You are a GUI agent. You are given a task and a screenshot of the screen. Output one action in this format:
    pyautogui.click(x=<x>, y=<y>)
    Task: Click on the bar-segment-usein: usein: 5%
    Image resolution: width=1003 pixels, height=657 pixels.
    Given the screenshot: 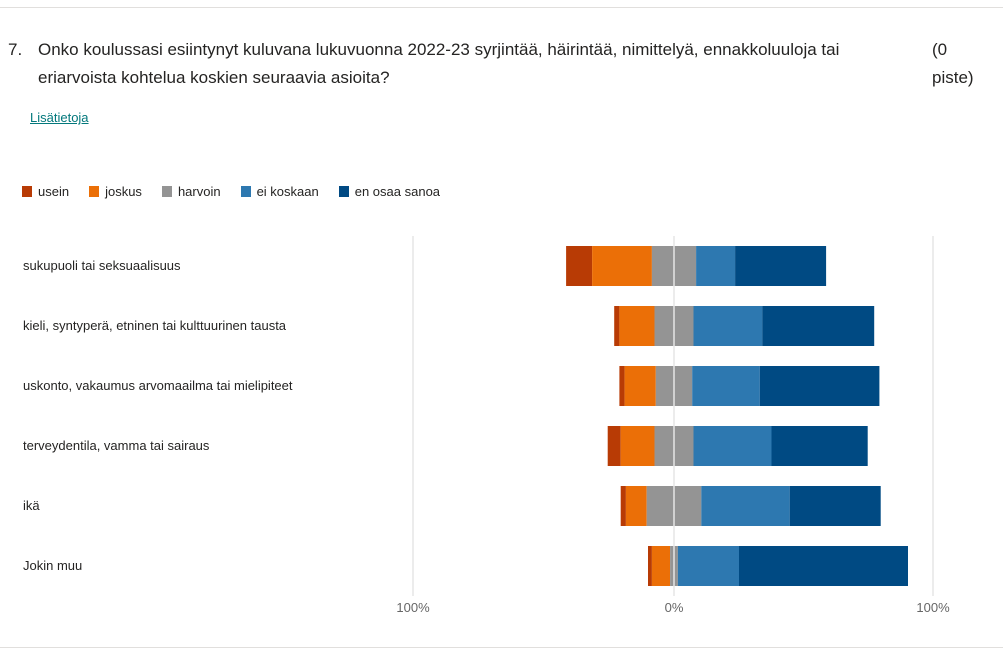 What is the action you would take?
    pyautogui.click(x=614, y=446)
    